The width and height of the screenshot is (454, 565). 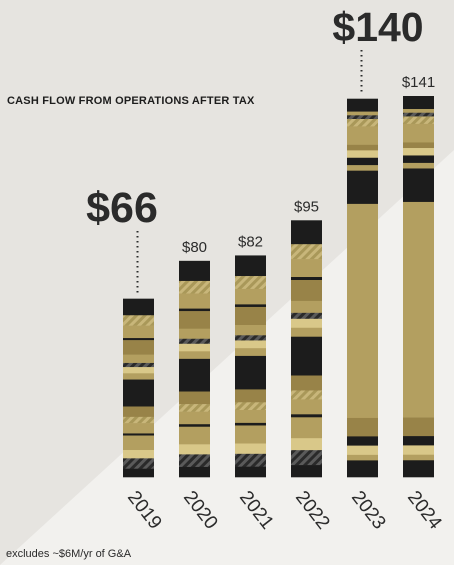 I want to click on bar-2023, so click(x=362, y=288).